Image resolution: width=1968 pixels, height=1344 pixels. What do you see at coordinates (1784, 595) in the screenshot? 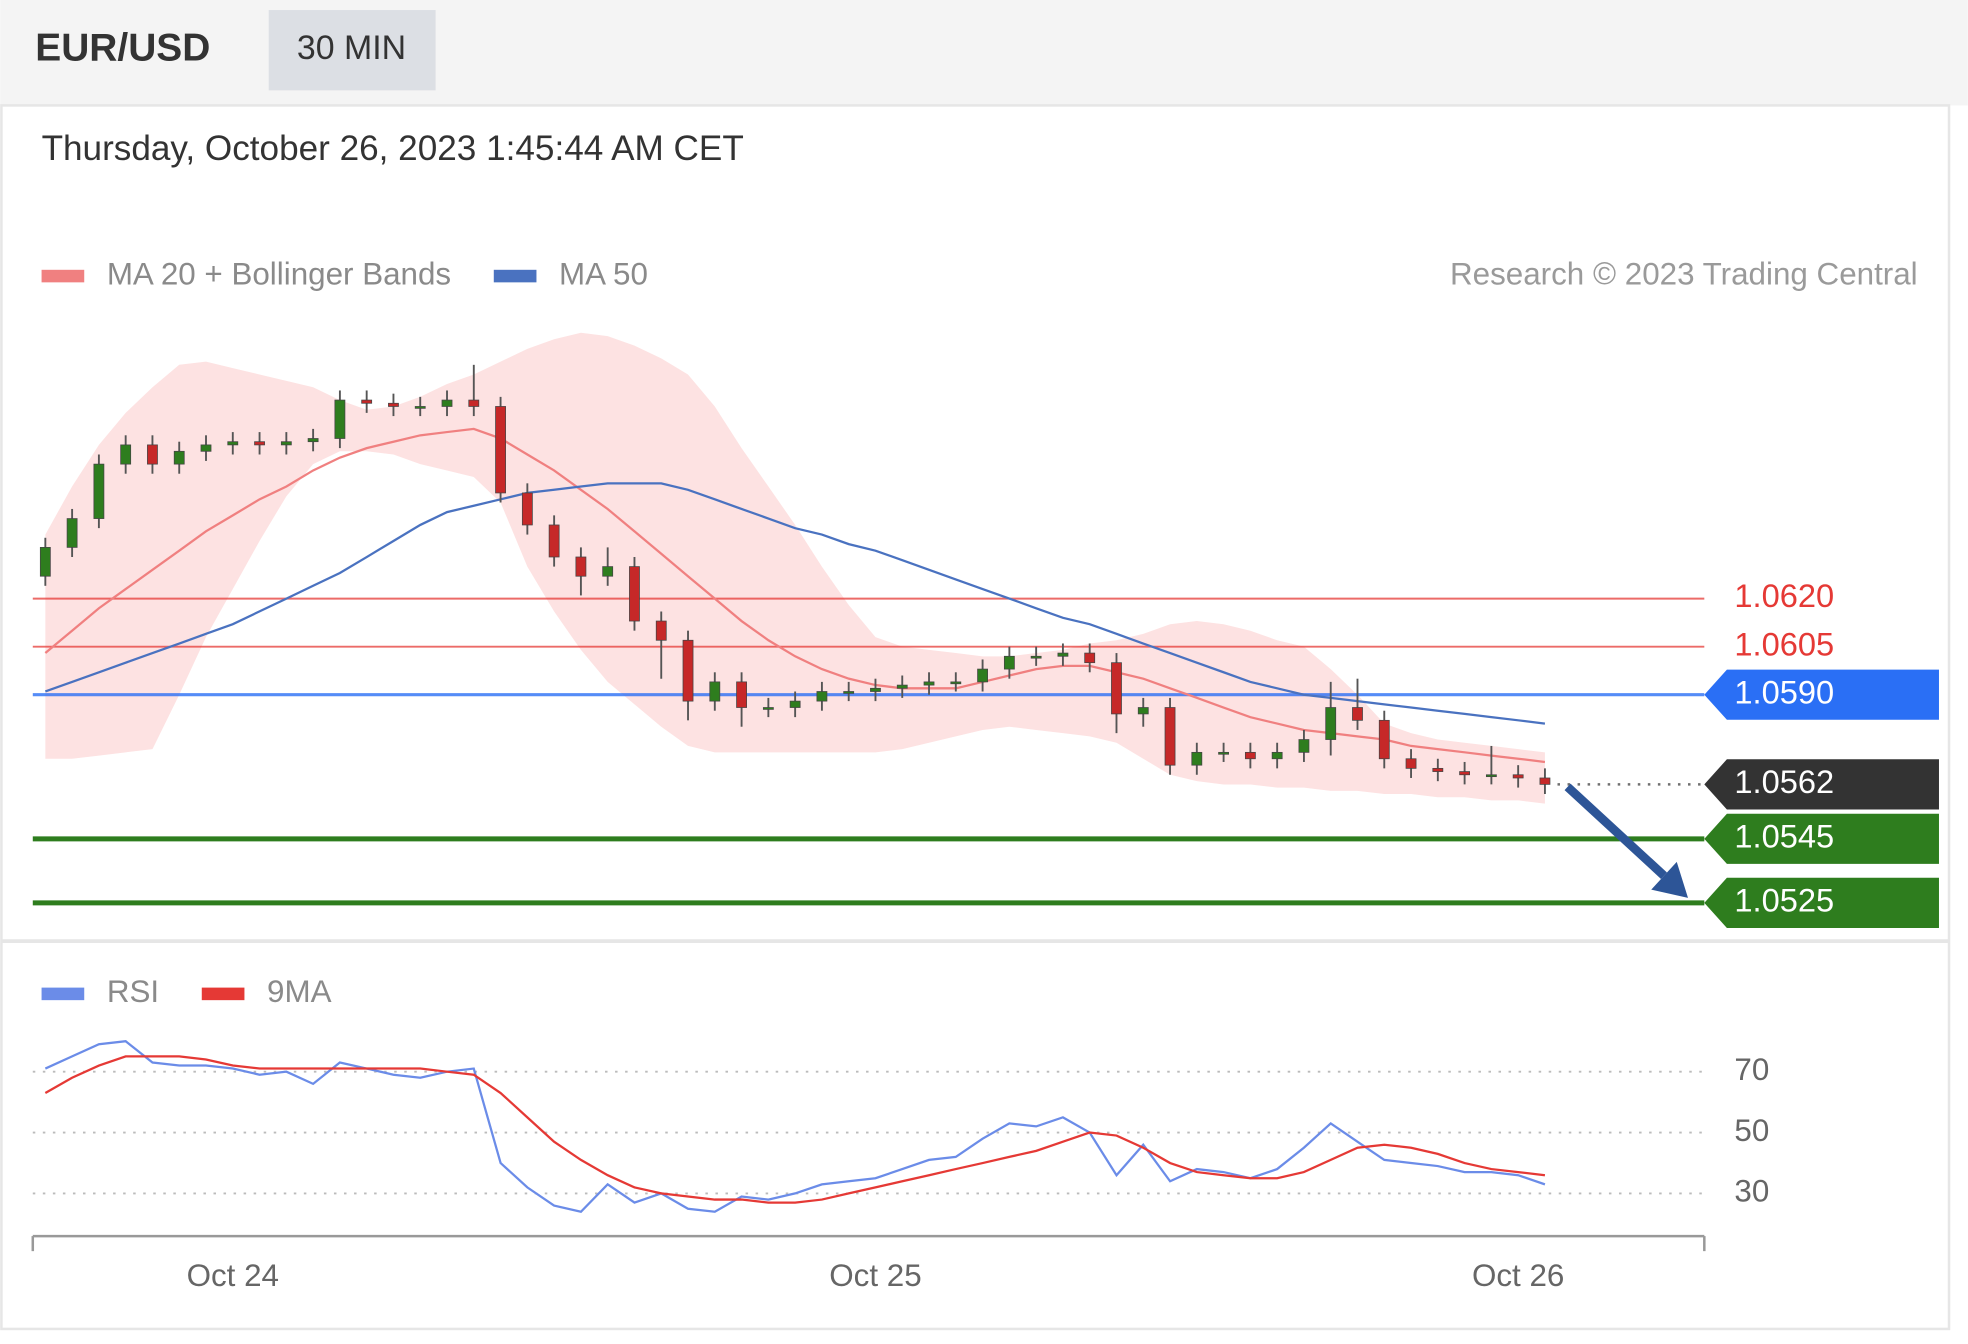
I see `level-label: 1.0620` at bounding box center [1784, 595].